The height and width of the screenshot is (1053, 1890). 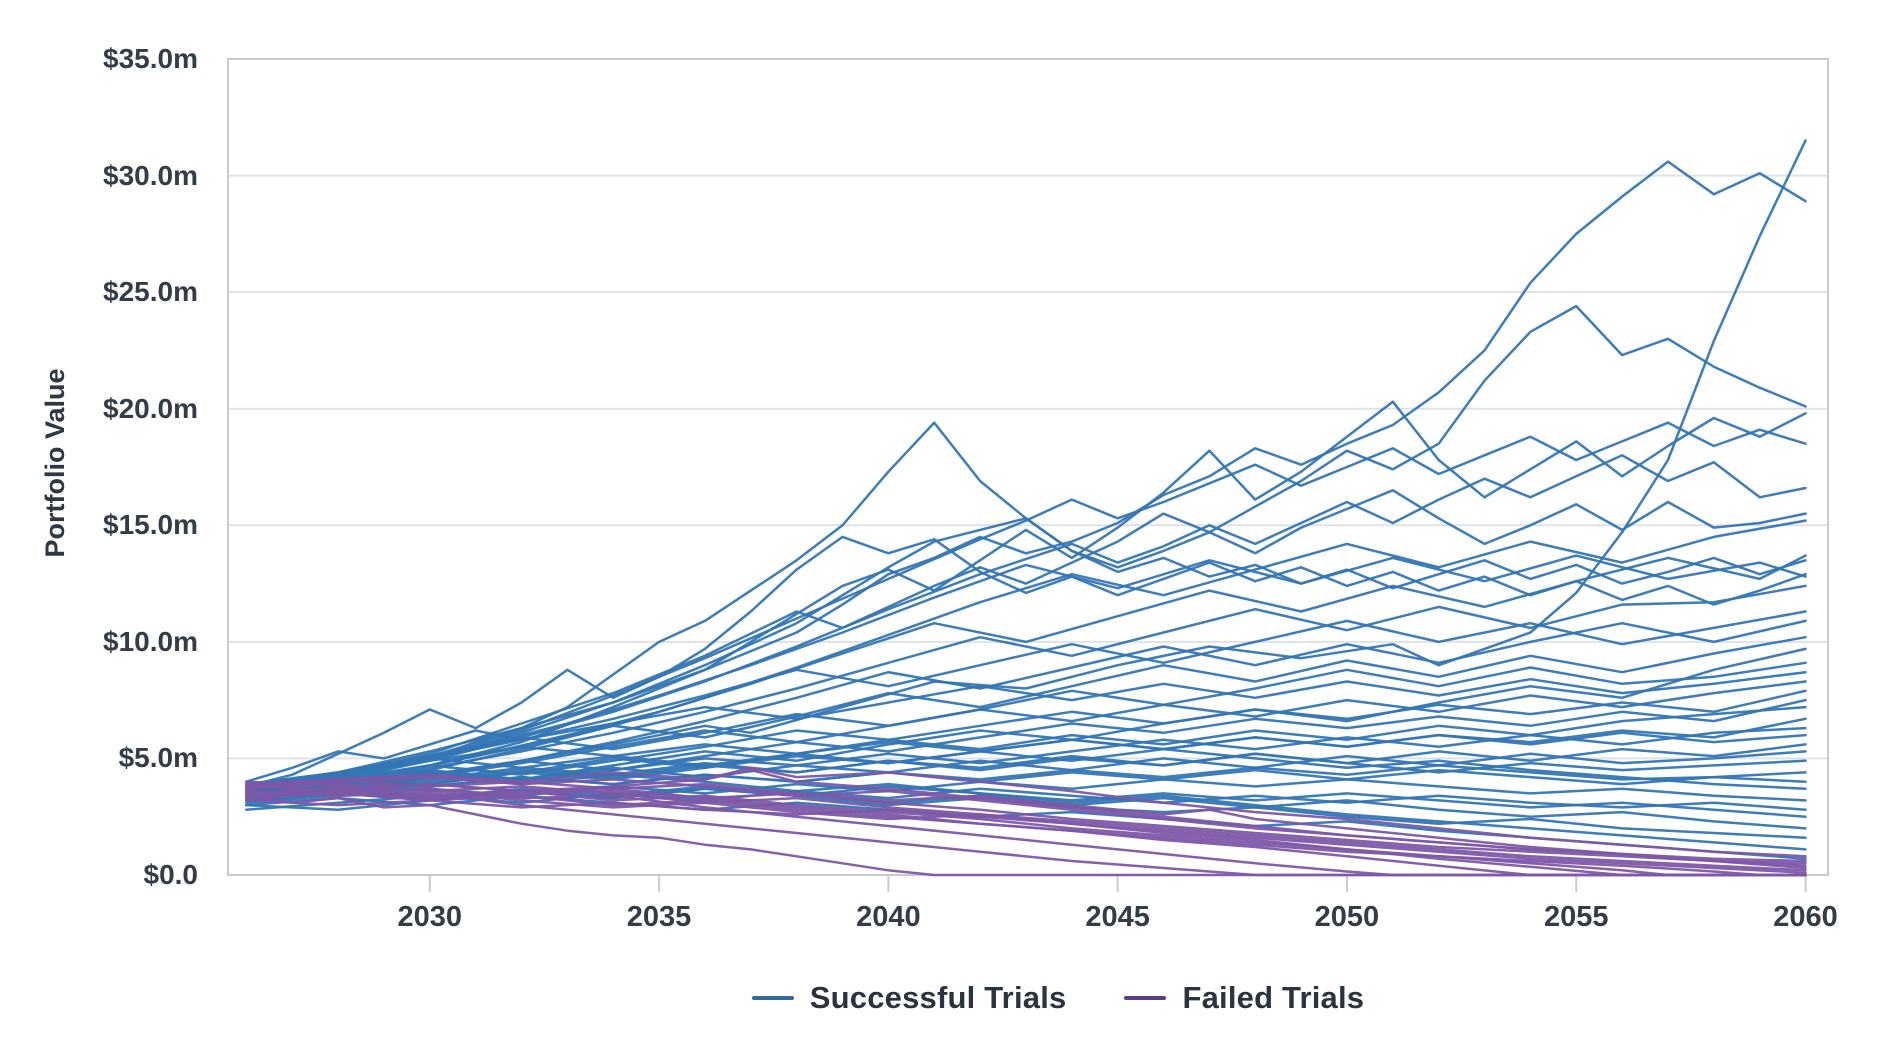 I want to click on y-axis-tick-label: $25.0m, so click(x=150, y=292).